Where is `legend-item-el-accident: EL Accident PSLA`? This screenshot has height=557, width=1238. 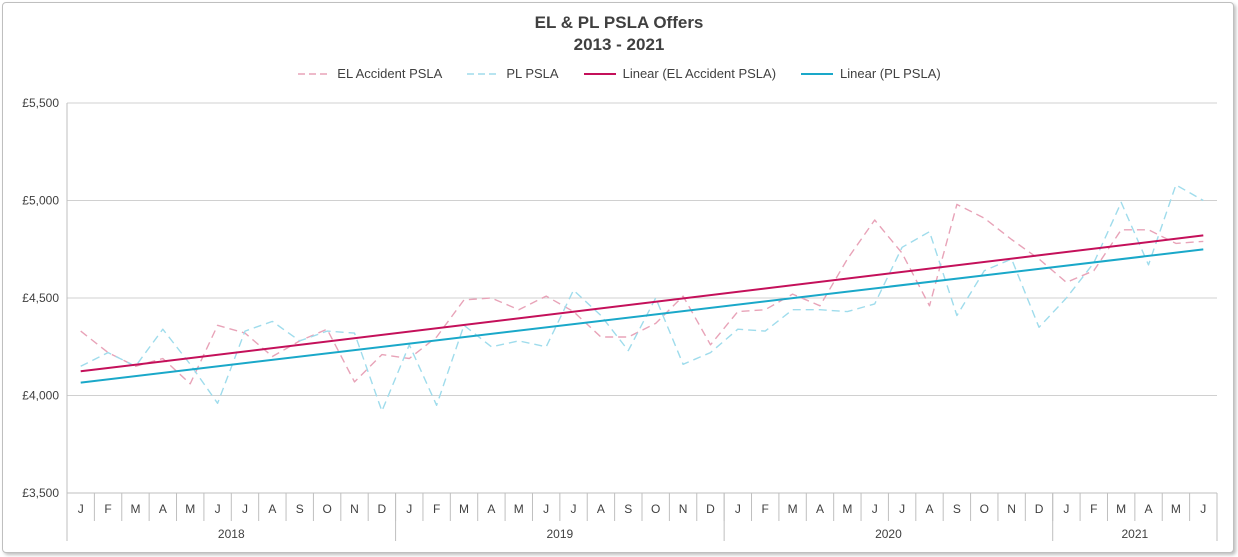 legend-item-el-accident: EL Accident PSLA is located at coordinates (369, 73).